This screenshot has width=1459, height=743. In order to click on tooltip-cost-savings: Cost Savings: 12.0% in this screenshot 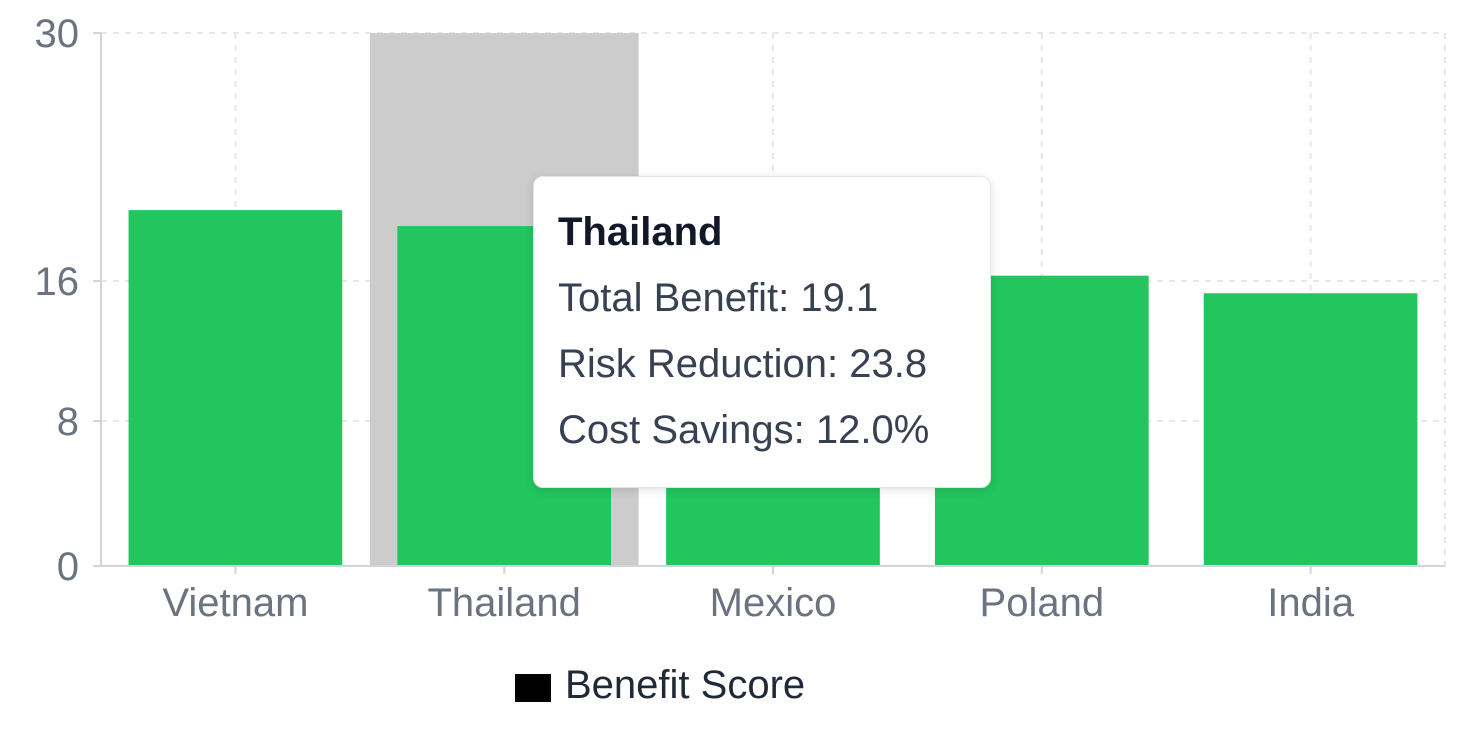, I will do `click(744, 430)`.